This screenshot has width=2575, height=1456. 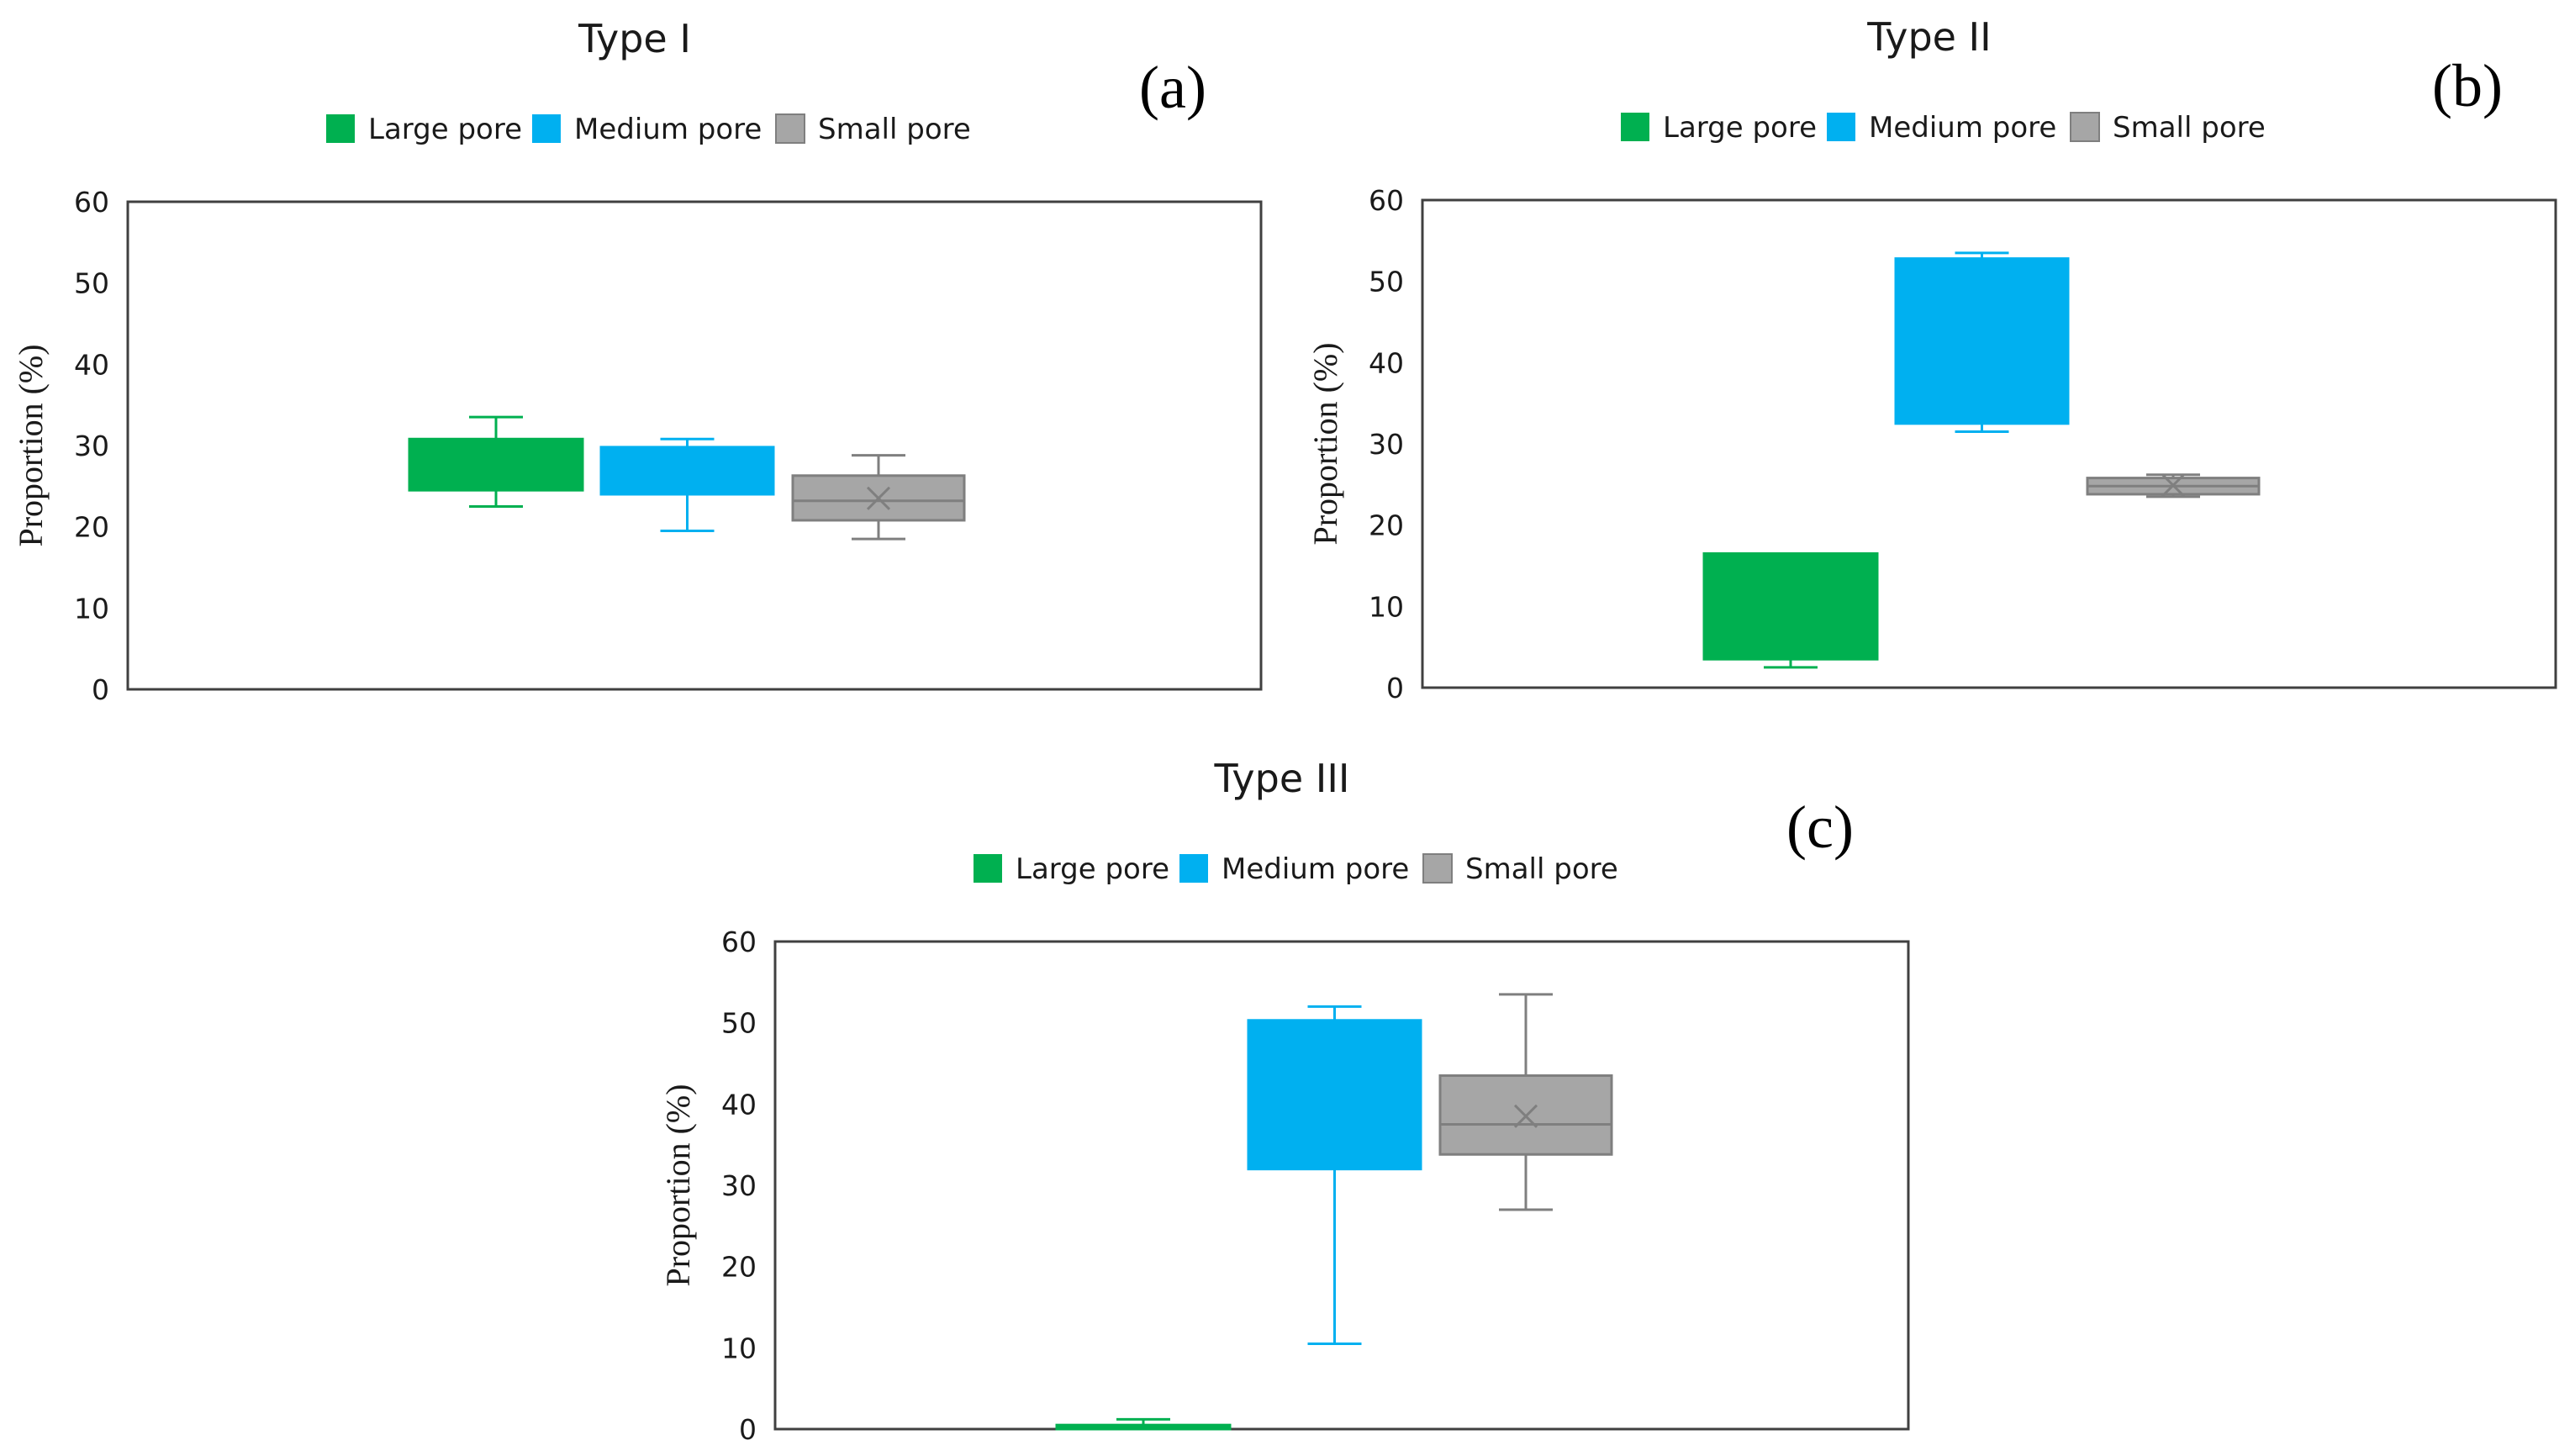 I want to click on chart-title: Type II, so click(x=1928, y=37).